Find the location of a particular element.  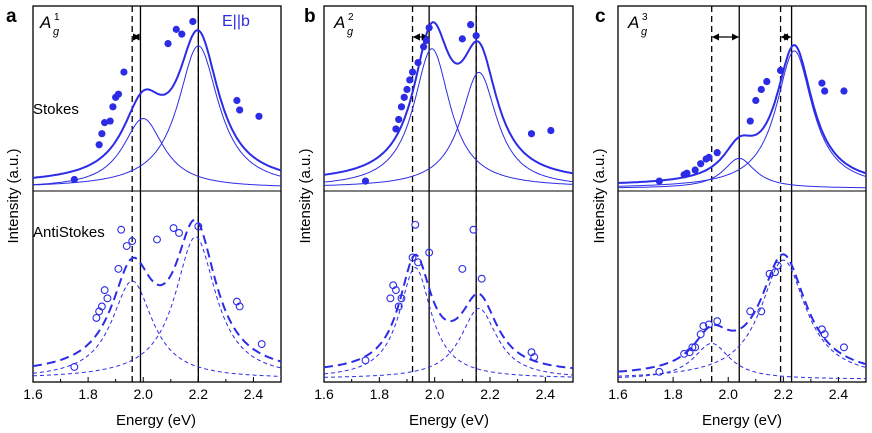

panel-a-xlabel: Energy (eV) is located at coordinates (156, 420).